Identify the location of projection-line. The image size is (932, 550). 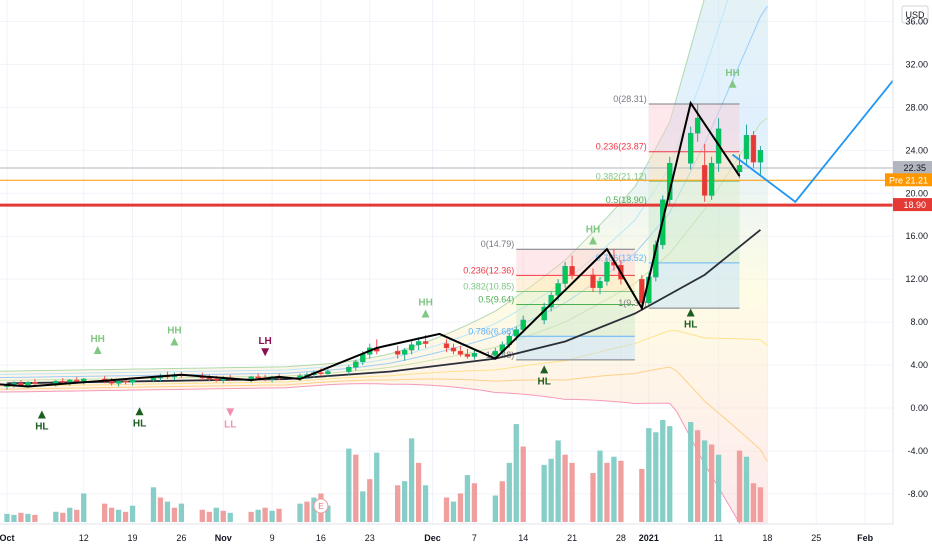
(812, 141).